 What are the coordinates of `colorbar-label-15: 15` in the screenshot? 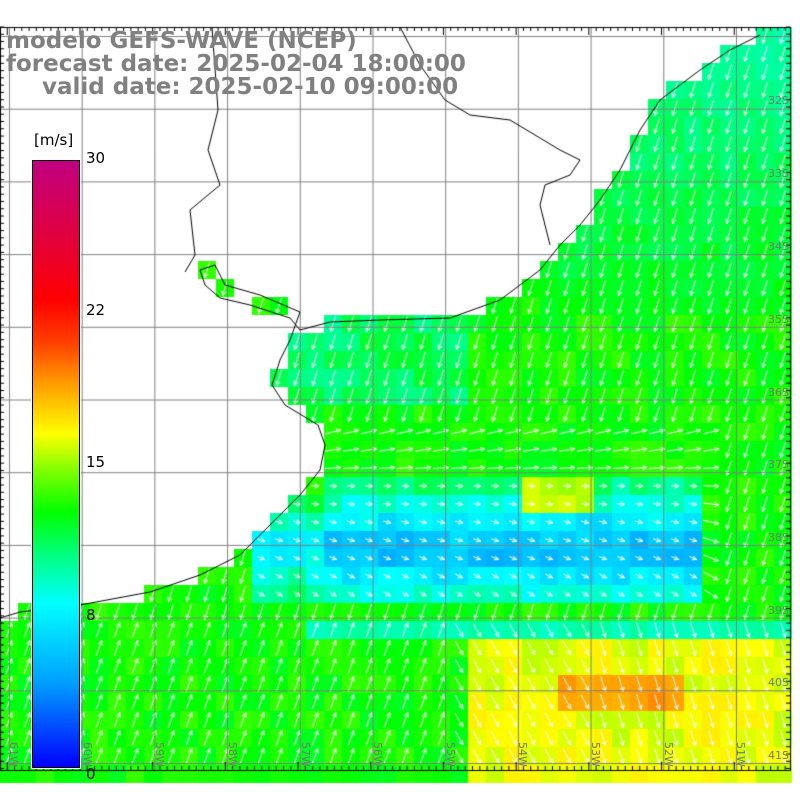 It's located at (96, 462).